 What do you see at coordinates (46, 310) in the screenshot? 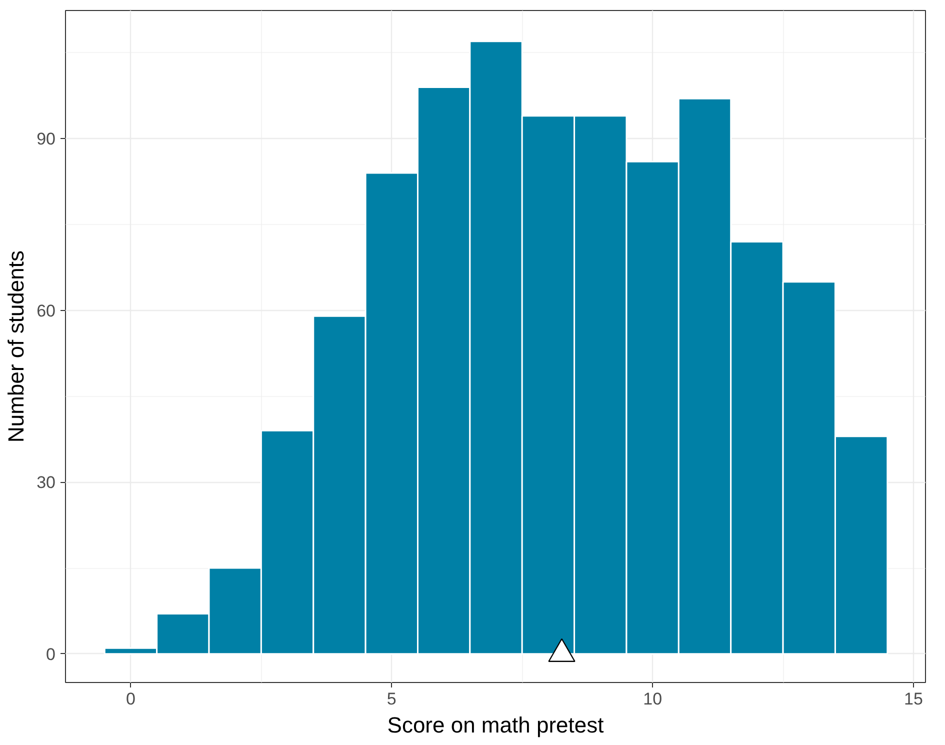
I see `y-tick-label: 60` at bounding box center [46, 310].